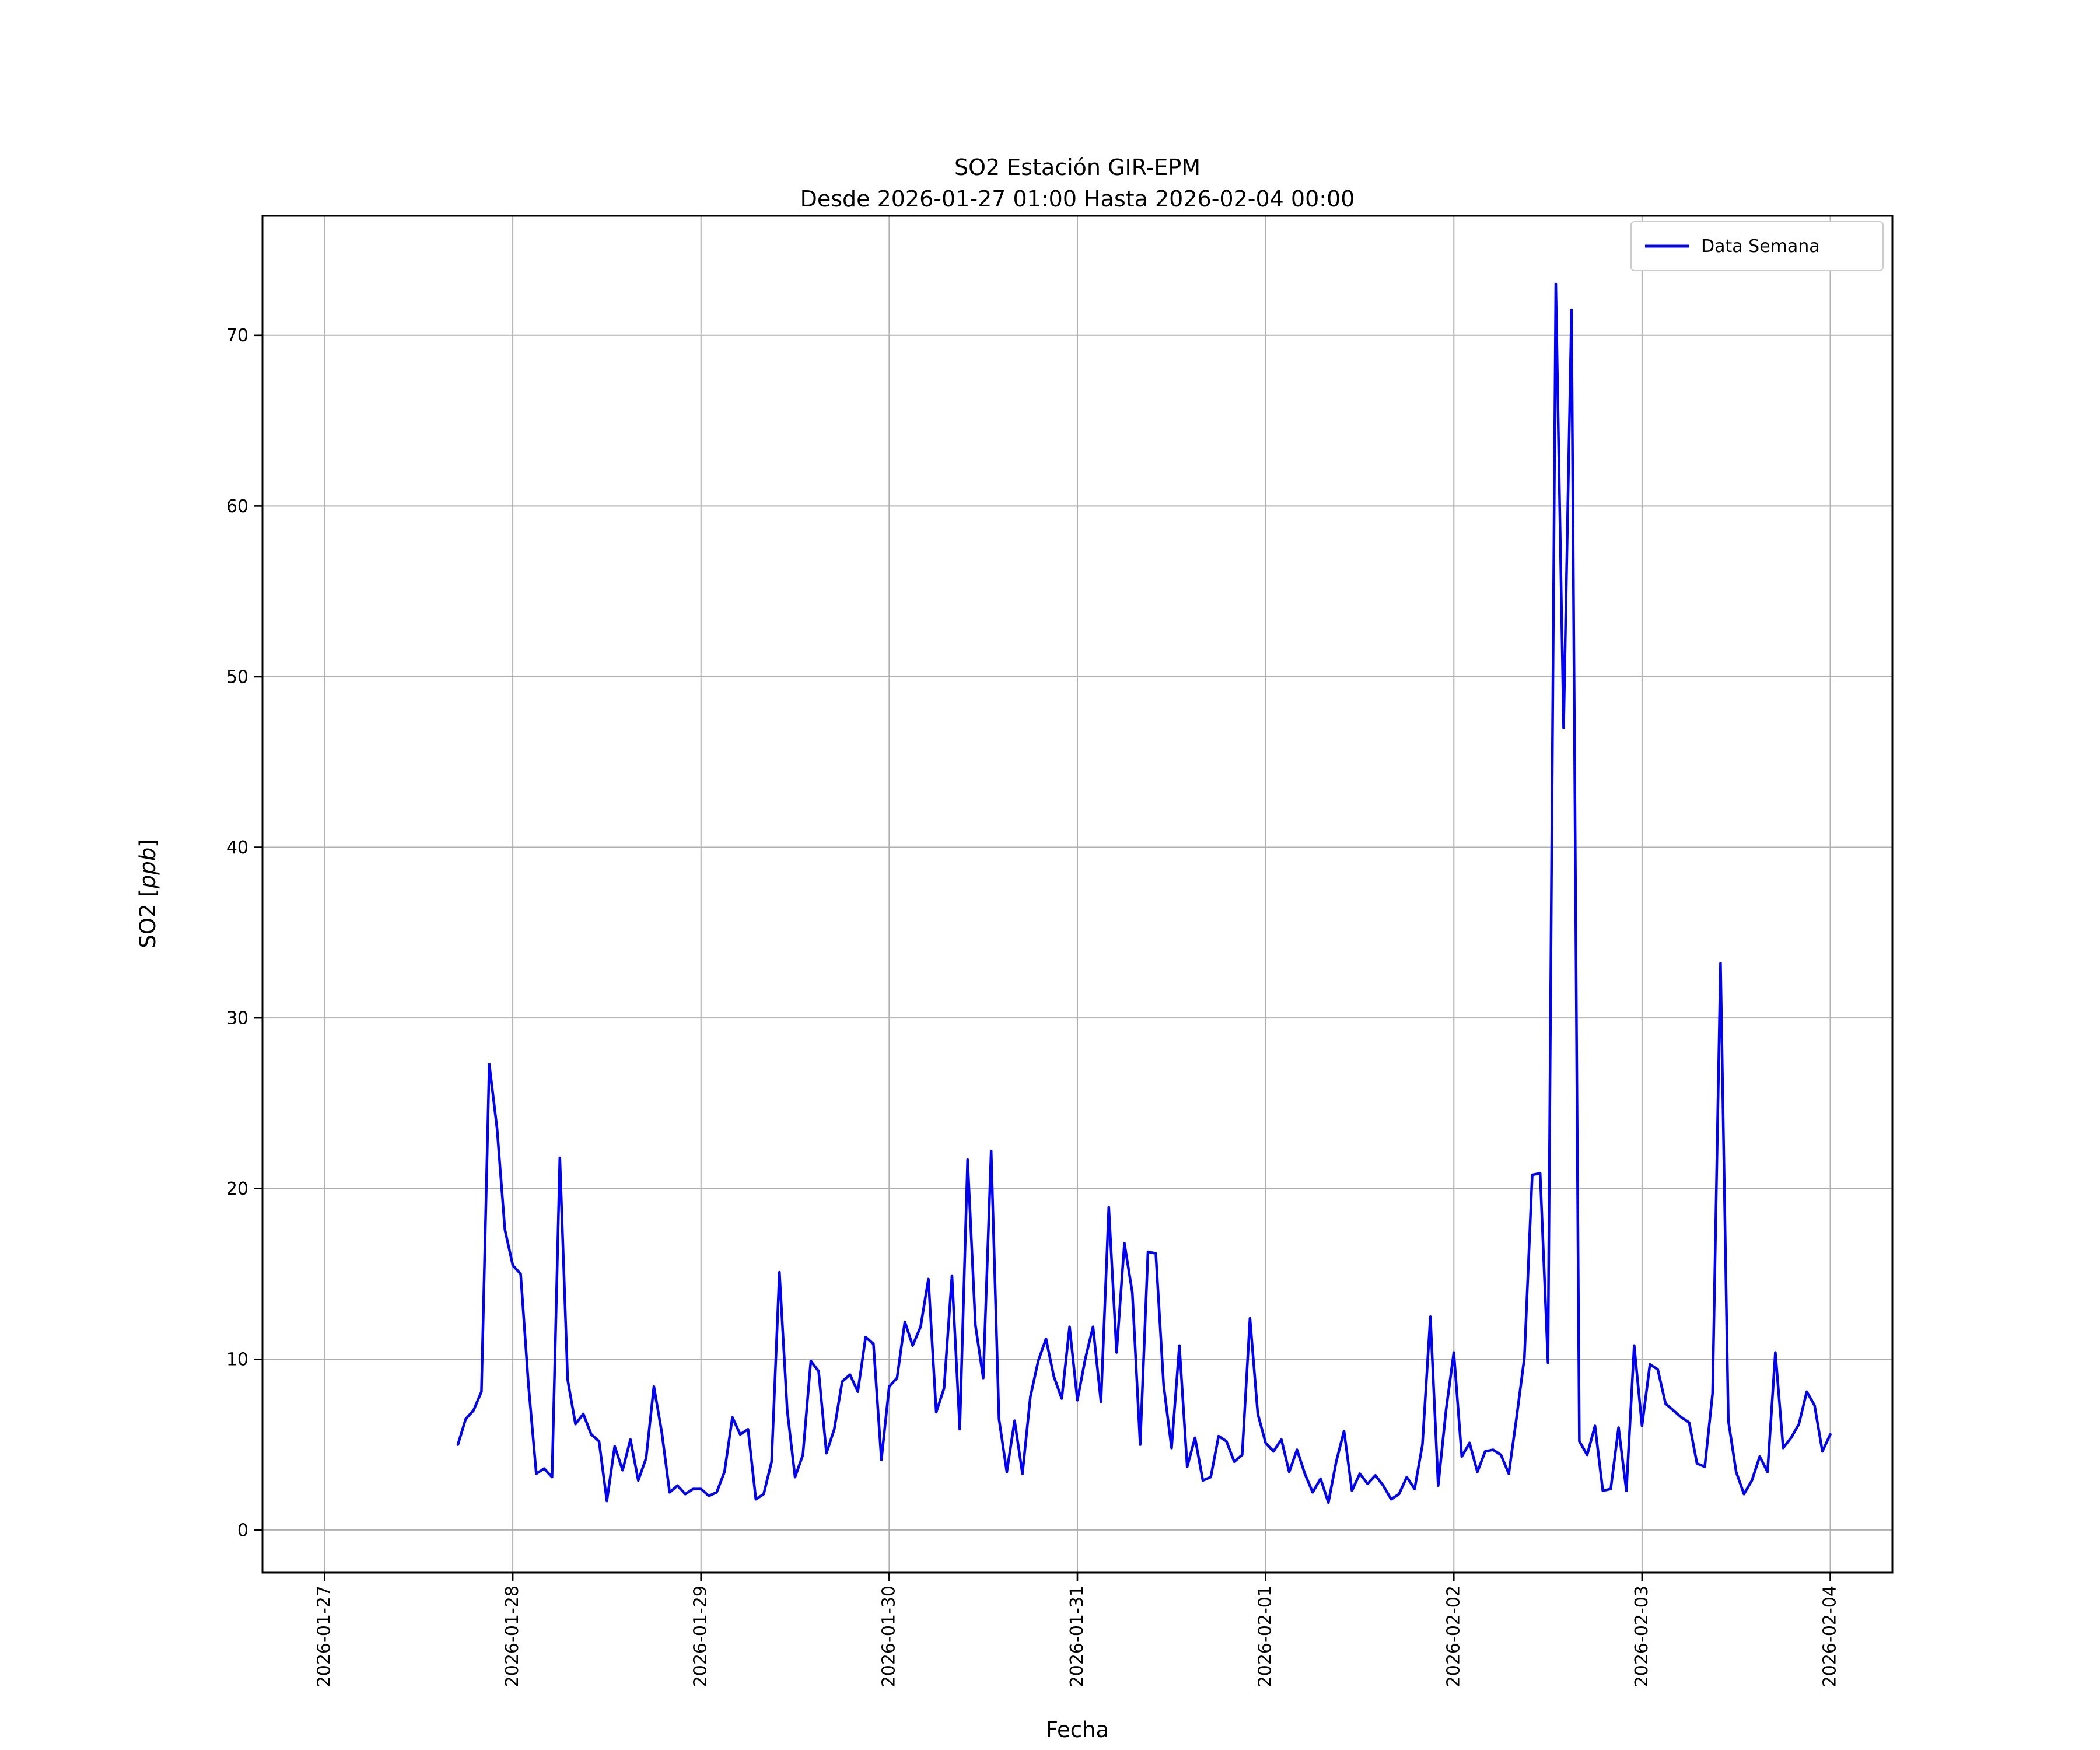 Image resolution: width=2100 pixels, height=1750 pixels. What do you see at coordinates (237, 336) in the screenshot?
I see `y-tick-label: 70` at bounding box center [237, 336].